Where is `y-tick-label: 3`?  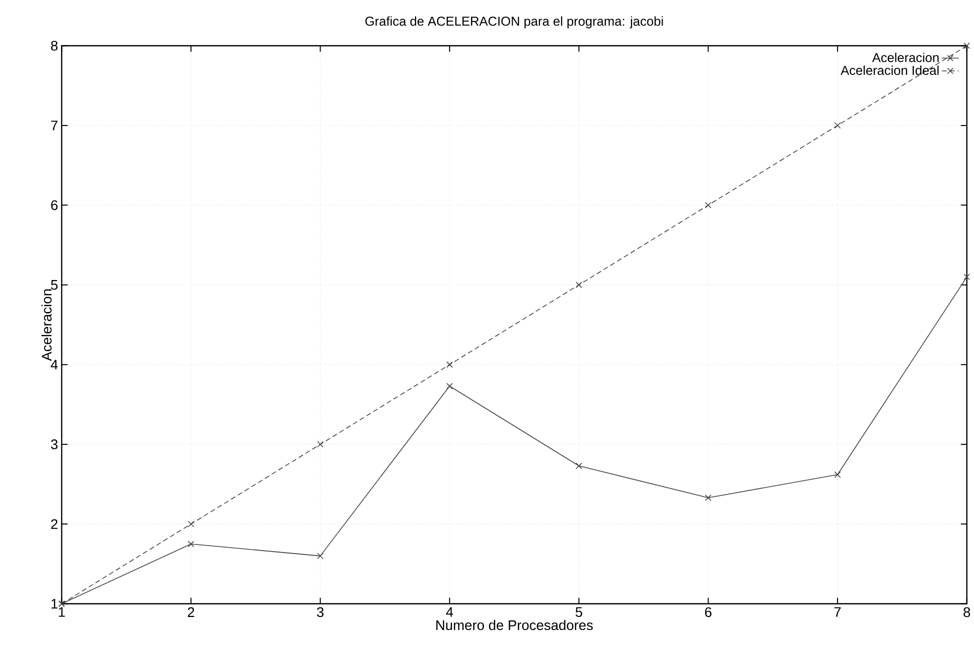 y-tick-label: 3 is located at coordinates (54, 444).